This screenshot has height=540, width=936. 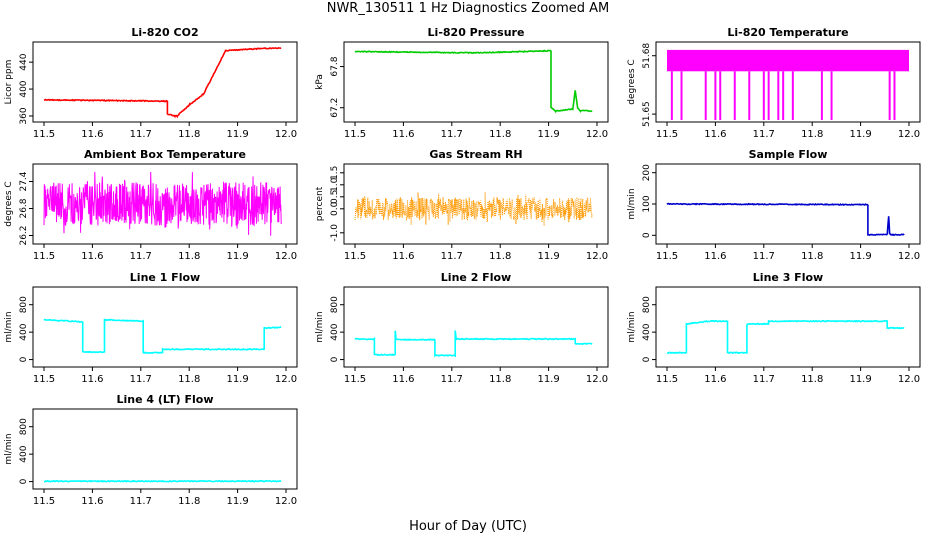 What do you see at coordinates (788, 277) in the screenshot?
I see `panel-title: Line 3 Flow` at bounding box center [788, 277].